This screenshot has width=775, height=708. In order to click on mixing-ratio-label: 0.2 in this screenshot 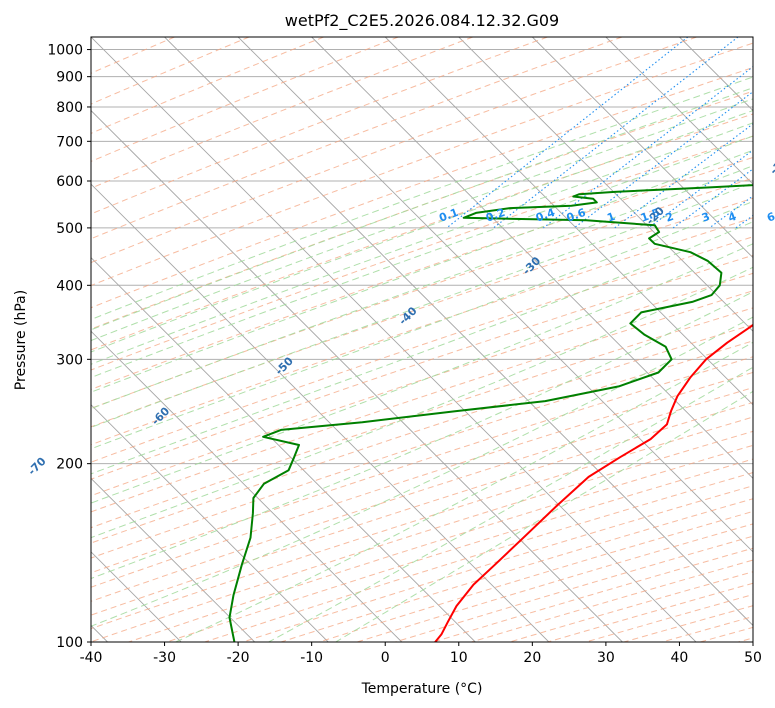, I will do `click(495, 215)`.